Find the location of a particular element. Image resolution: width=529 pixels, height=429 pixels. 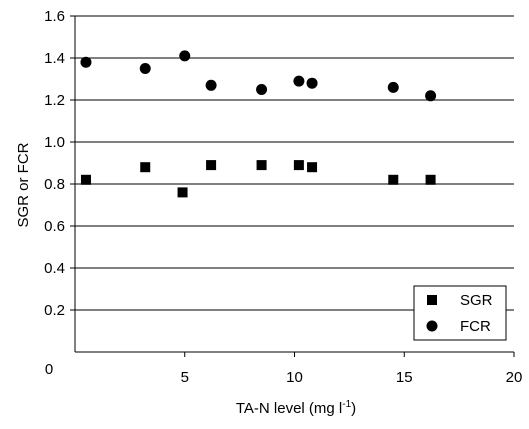

y-tick-label: 0.4 is located at coordinates (54, 268).